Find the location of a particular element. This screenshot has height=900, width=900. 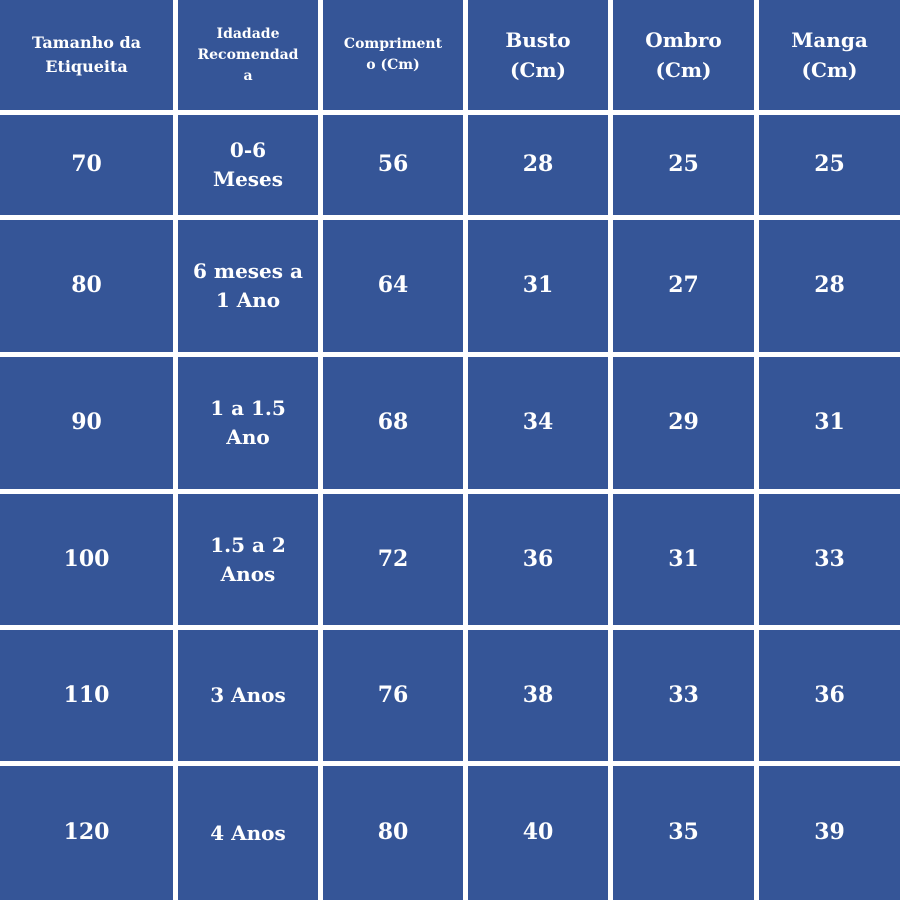

header-line: Recomendad is located at coordinates (248, 54).